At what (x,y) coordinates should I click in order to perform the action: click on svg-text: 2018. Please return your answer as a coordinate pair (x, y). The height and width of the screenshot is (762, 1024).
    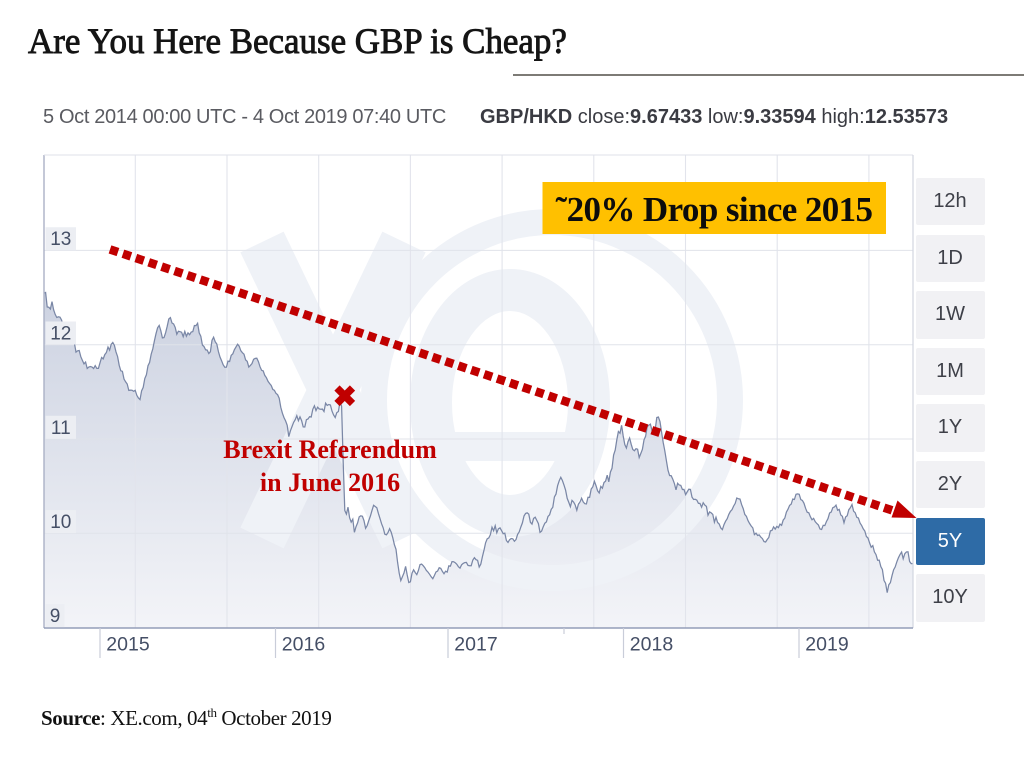
    Looking at the image, I should click on (651, 645).